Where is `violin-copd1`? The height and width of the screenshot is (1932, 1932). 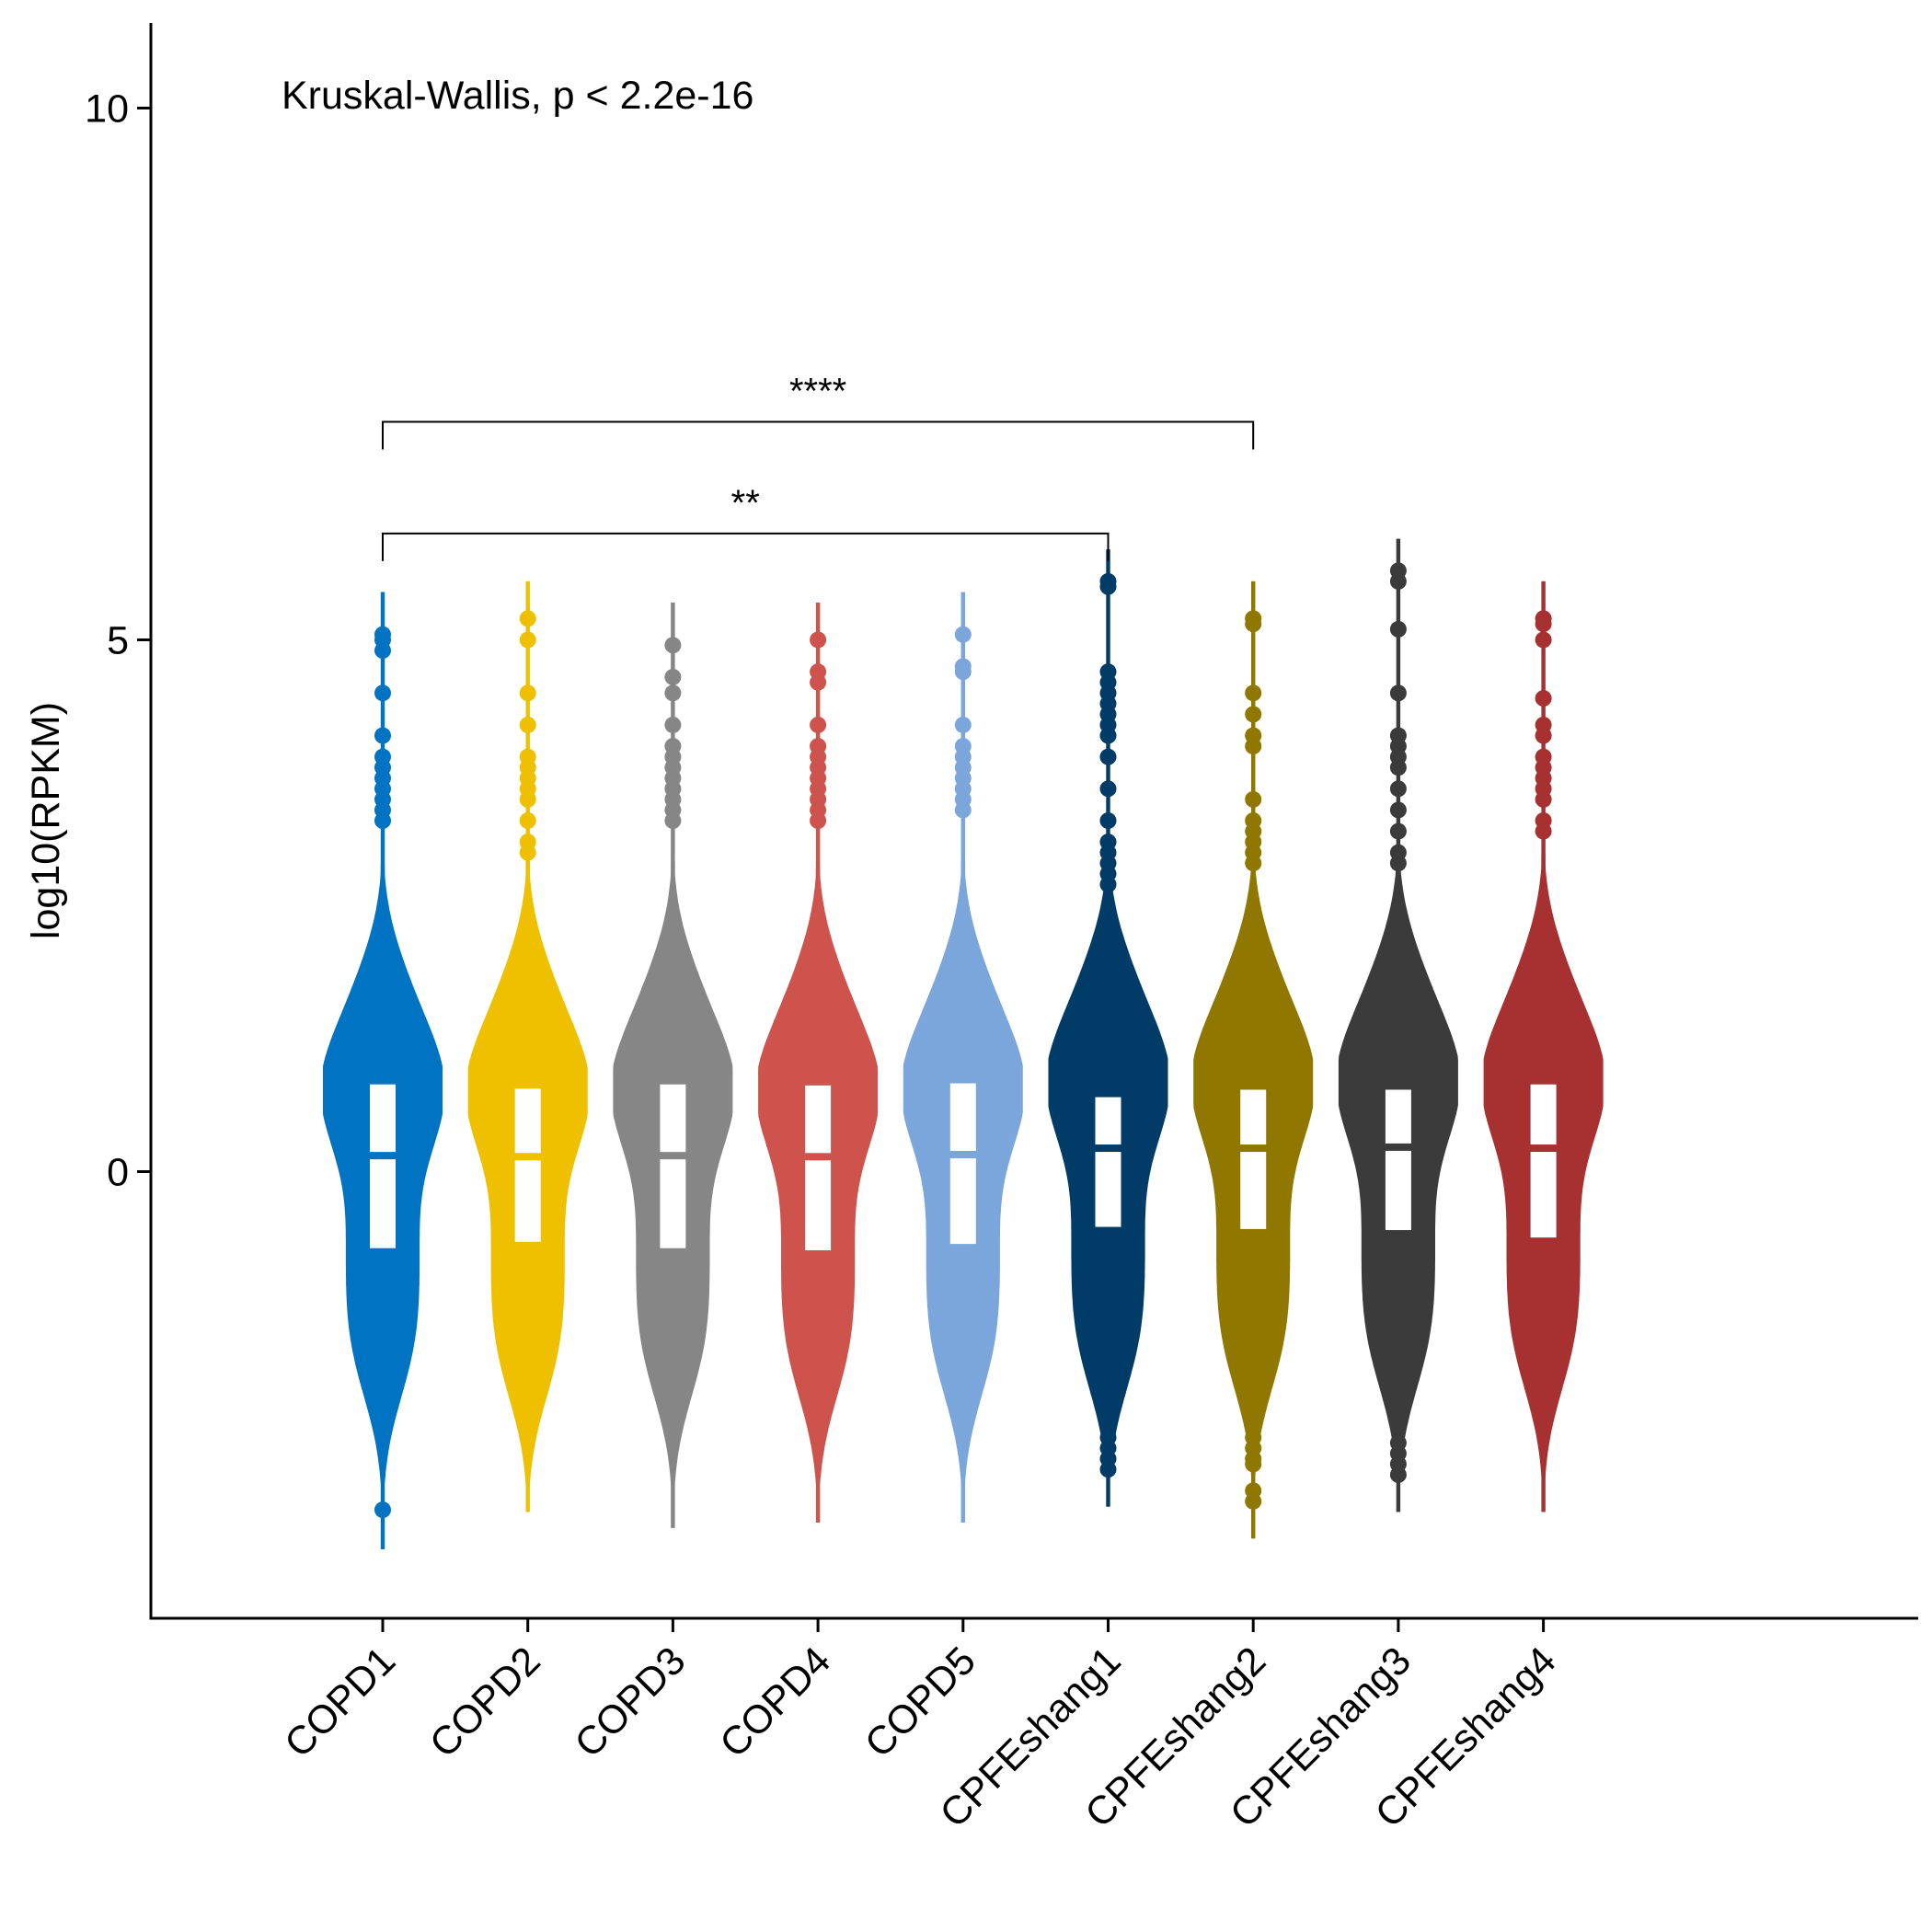
violin-copd1 is located at coordinates (383, 1070).